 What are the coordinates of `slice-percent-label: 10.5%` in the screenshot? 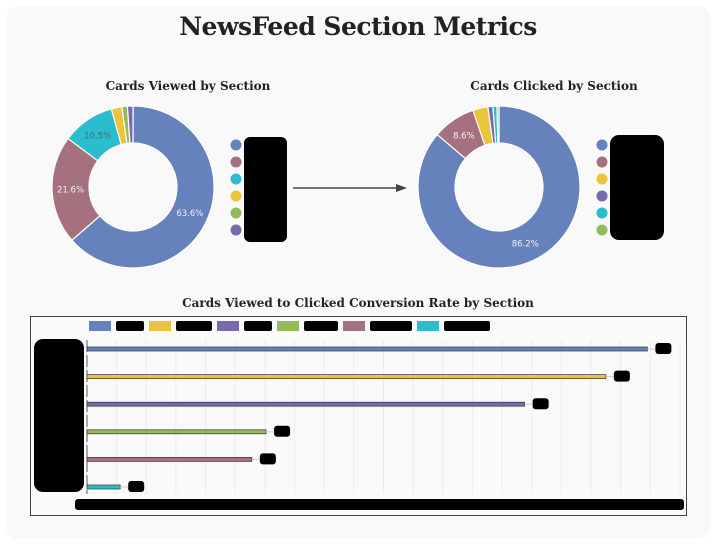 It's located at (97, 136).